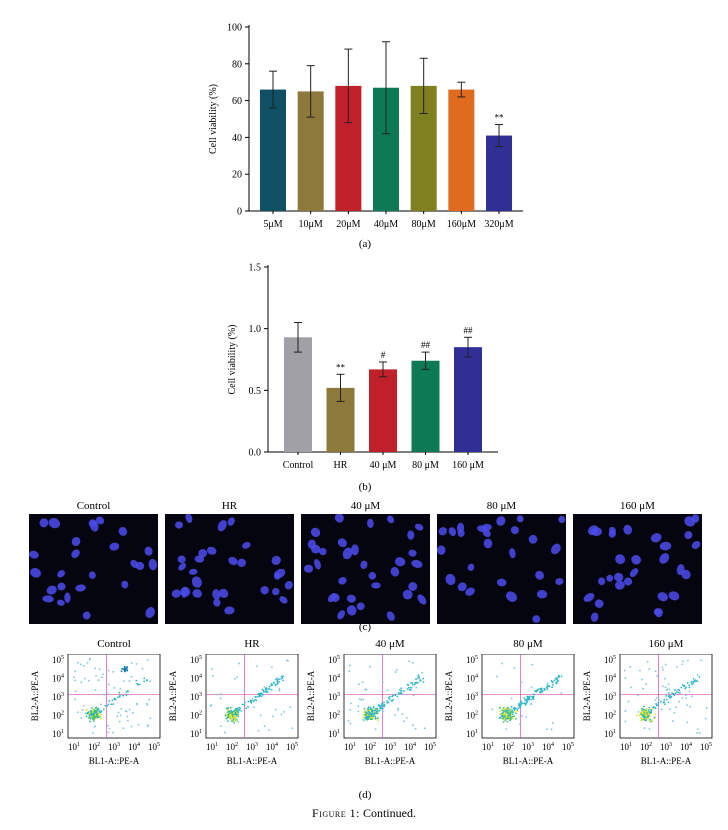  I want to click on chart-a-xtick-label: 320μM, so click(498, 224).